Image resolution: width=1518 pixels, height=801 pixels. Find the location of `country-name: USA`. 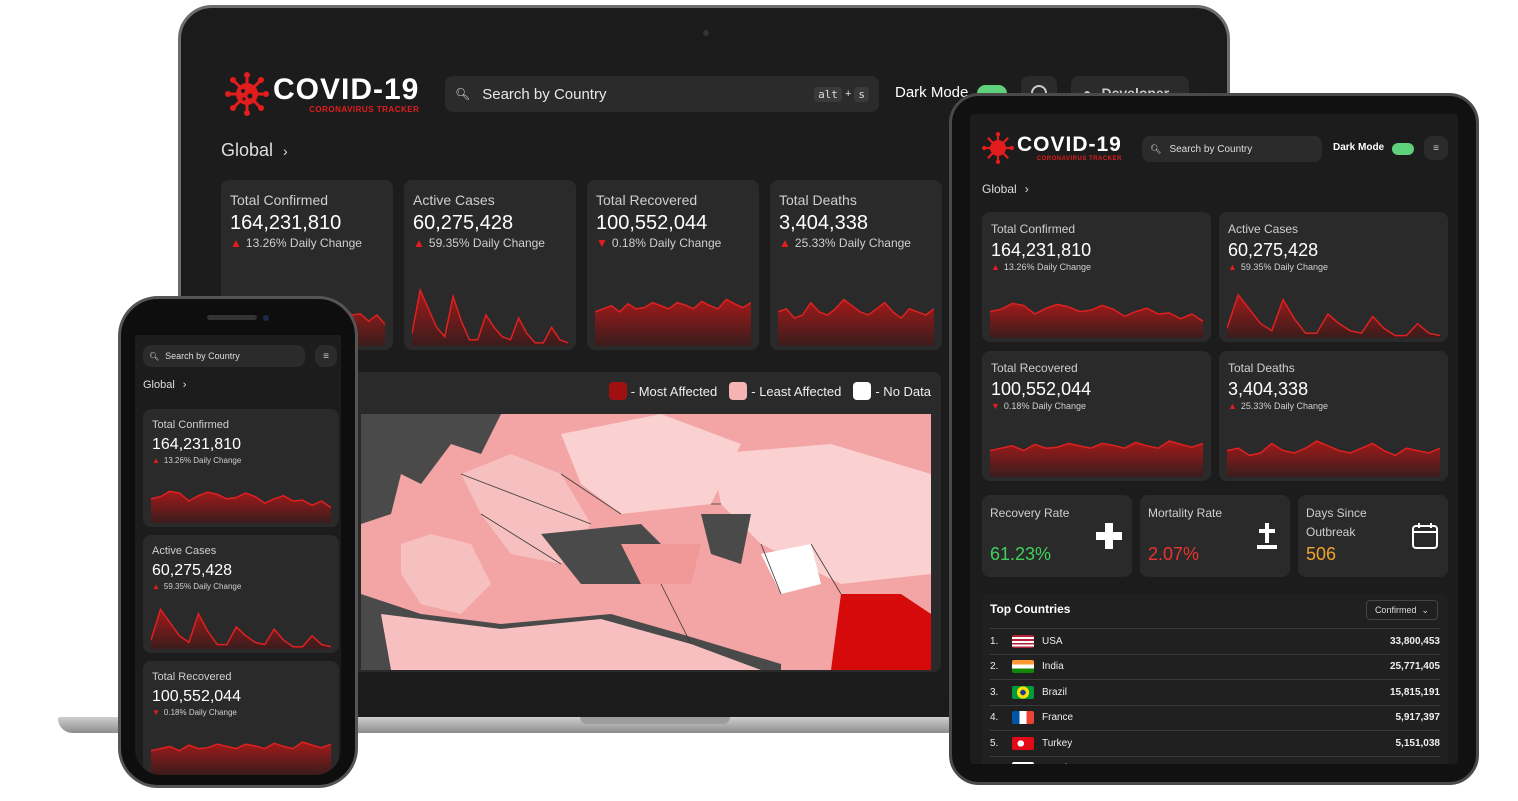

country-name: USA is located at coordinates (1052, 641).